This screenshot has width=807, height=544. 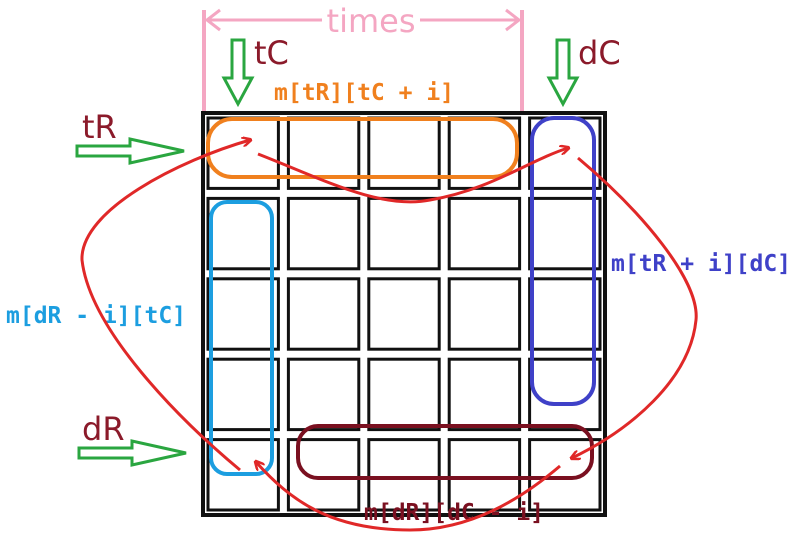 What do you see at coordinates (701, 264) in the screenshot?
I see `right-edge-label: m[tR + i][dC]` at bounding box center [701, 264].